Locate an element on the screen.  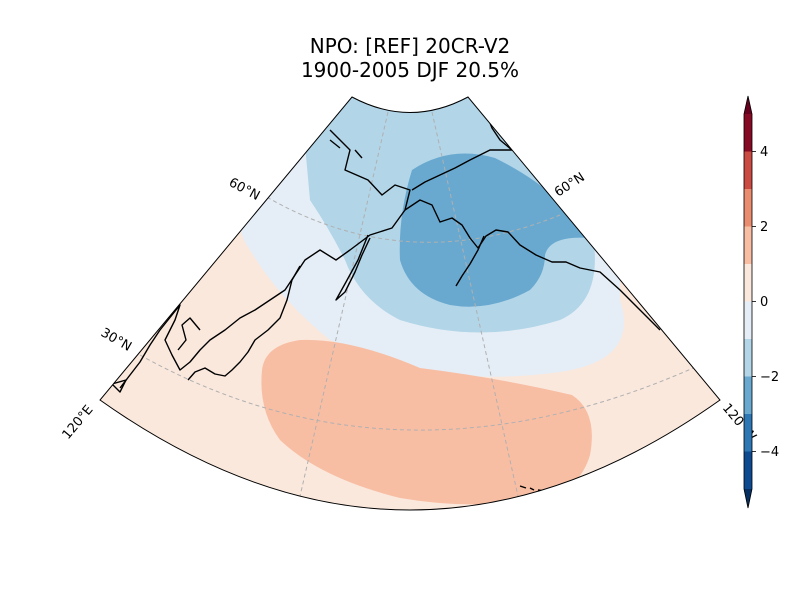
colorbar-tick-label: 2 is located at coordinates (764, 227).